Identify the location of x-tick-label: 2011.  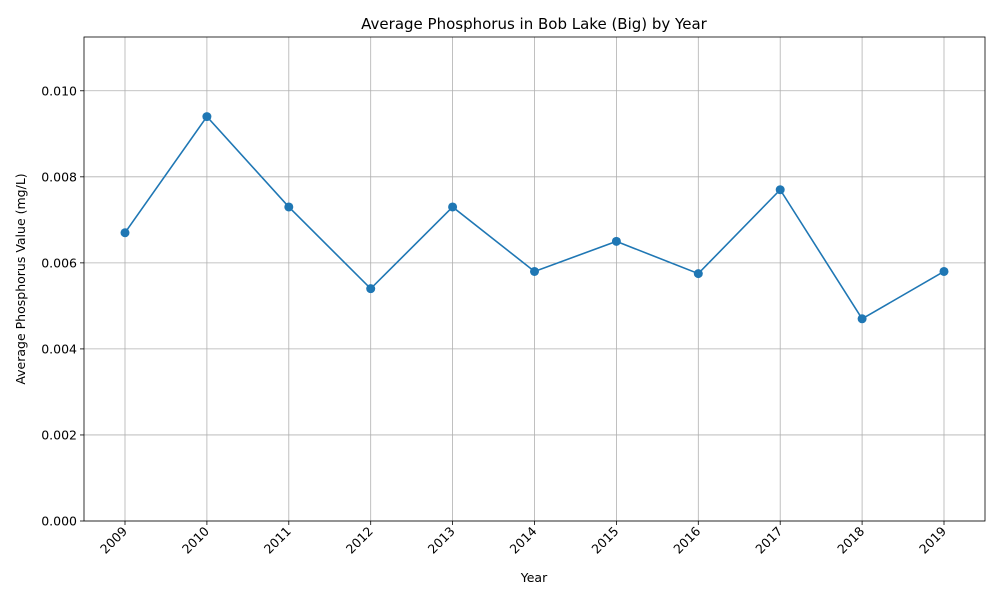
(277, 540).